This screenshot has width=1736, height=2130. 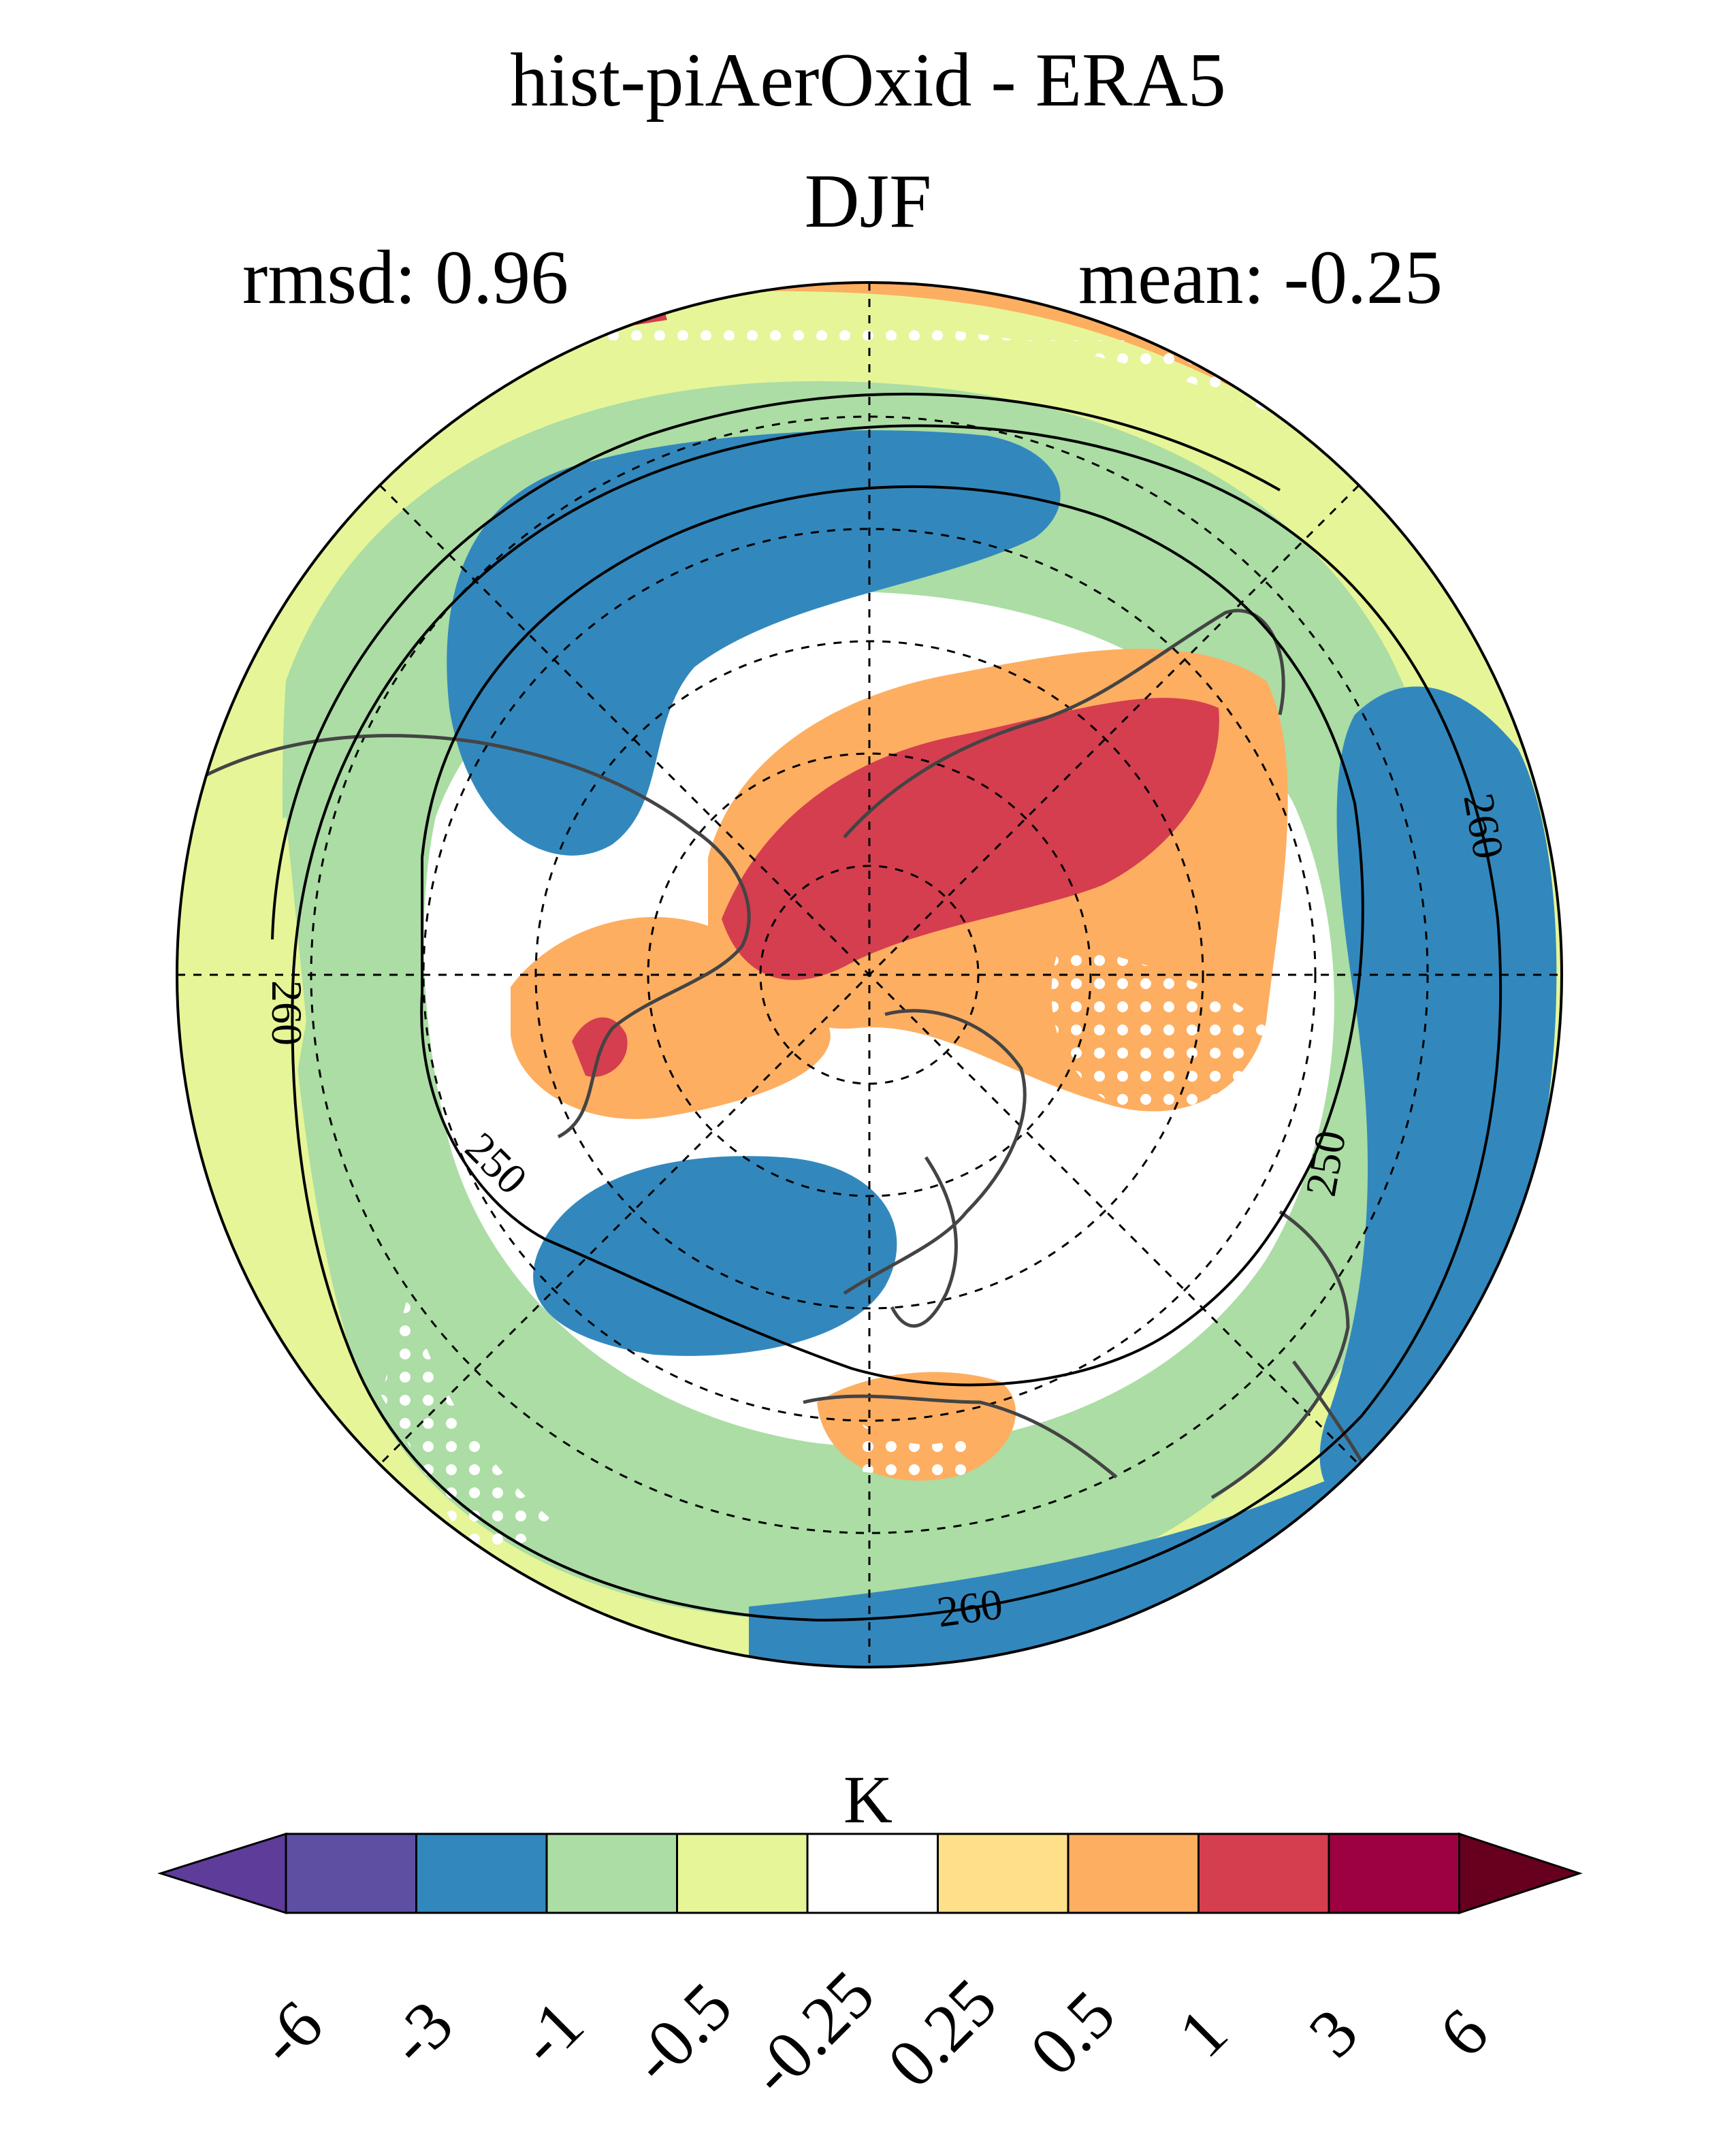 I want to click on mean-label: mean: -0.25, so click(x=1260, y=278).